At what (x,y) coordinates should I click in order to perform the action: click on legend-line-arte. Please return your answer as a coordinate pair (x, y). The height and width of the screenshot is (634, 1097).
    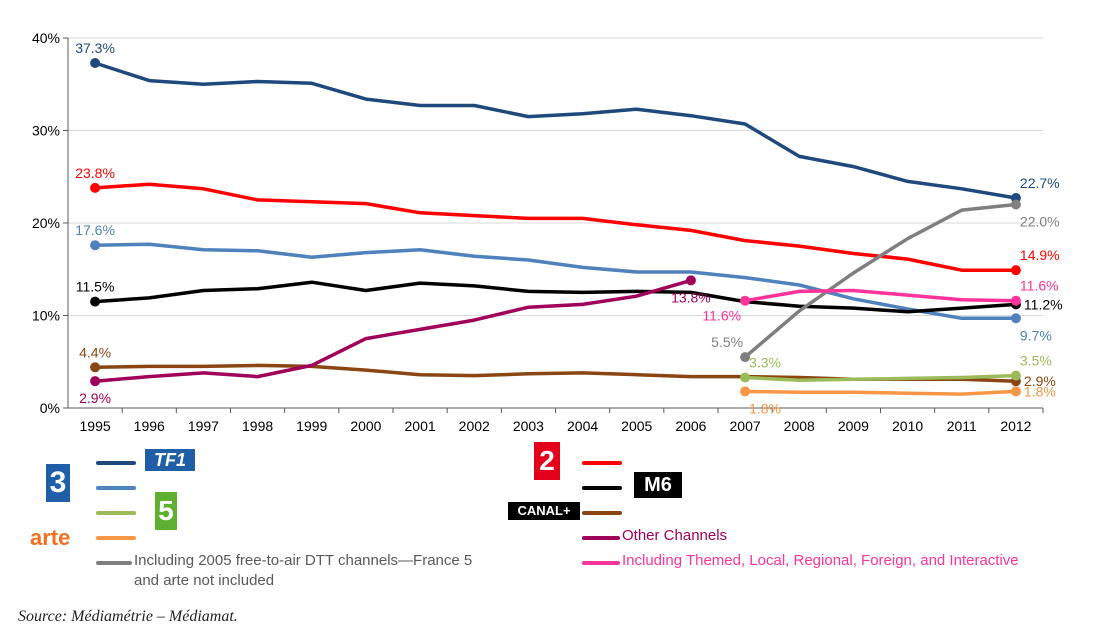
    Looking at the image, I should click on (116, 538).